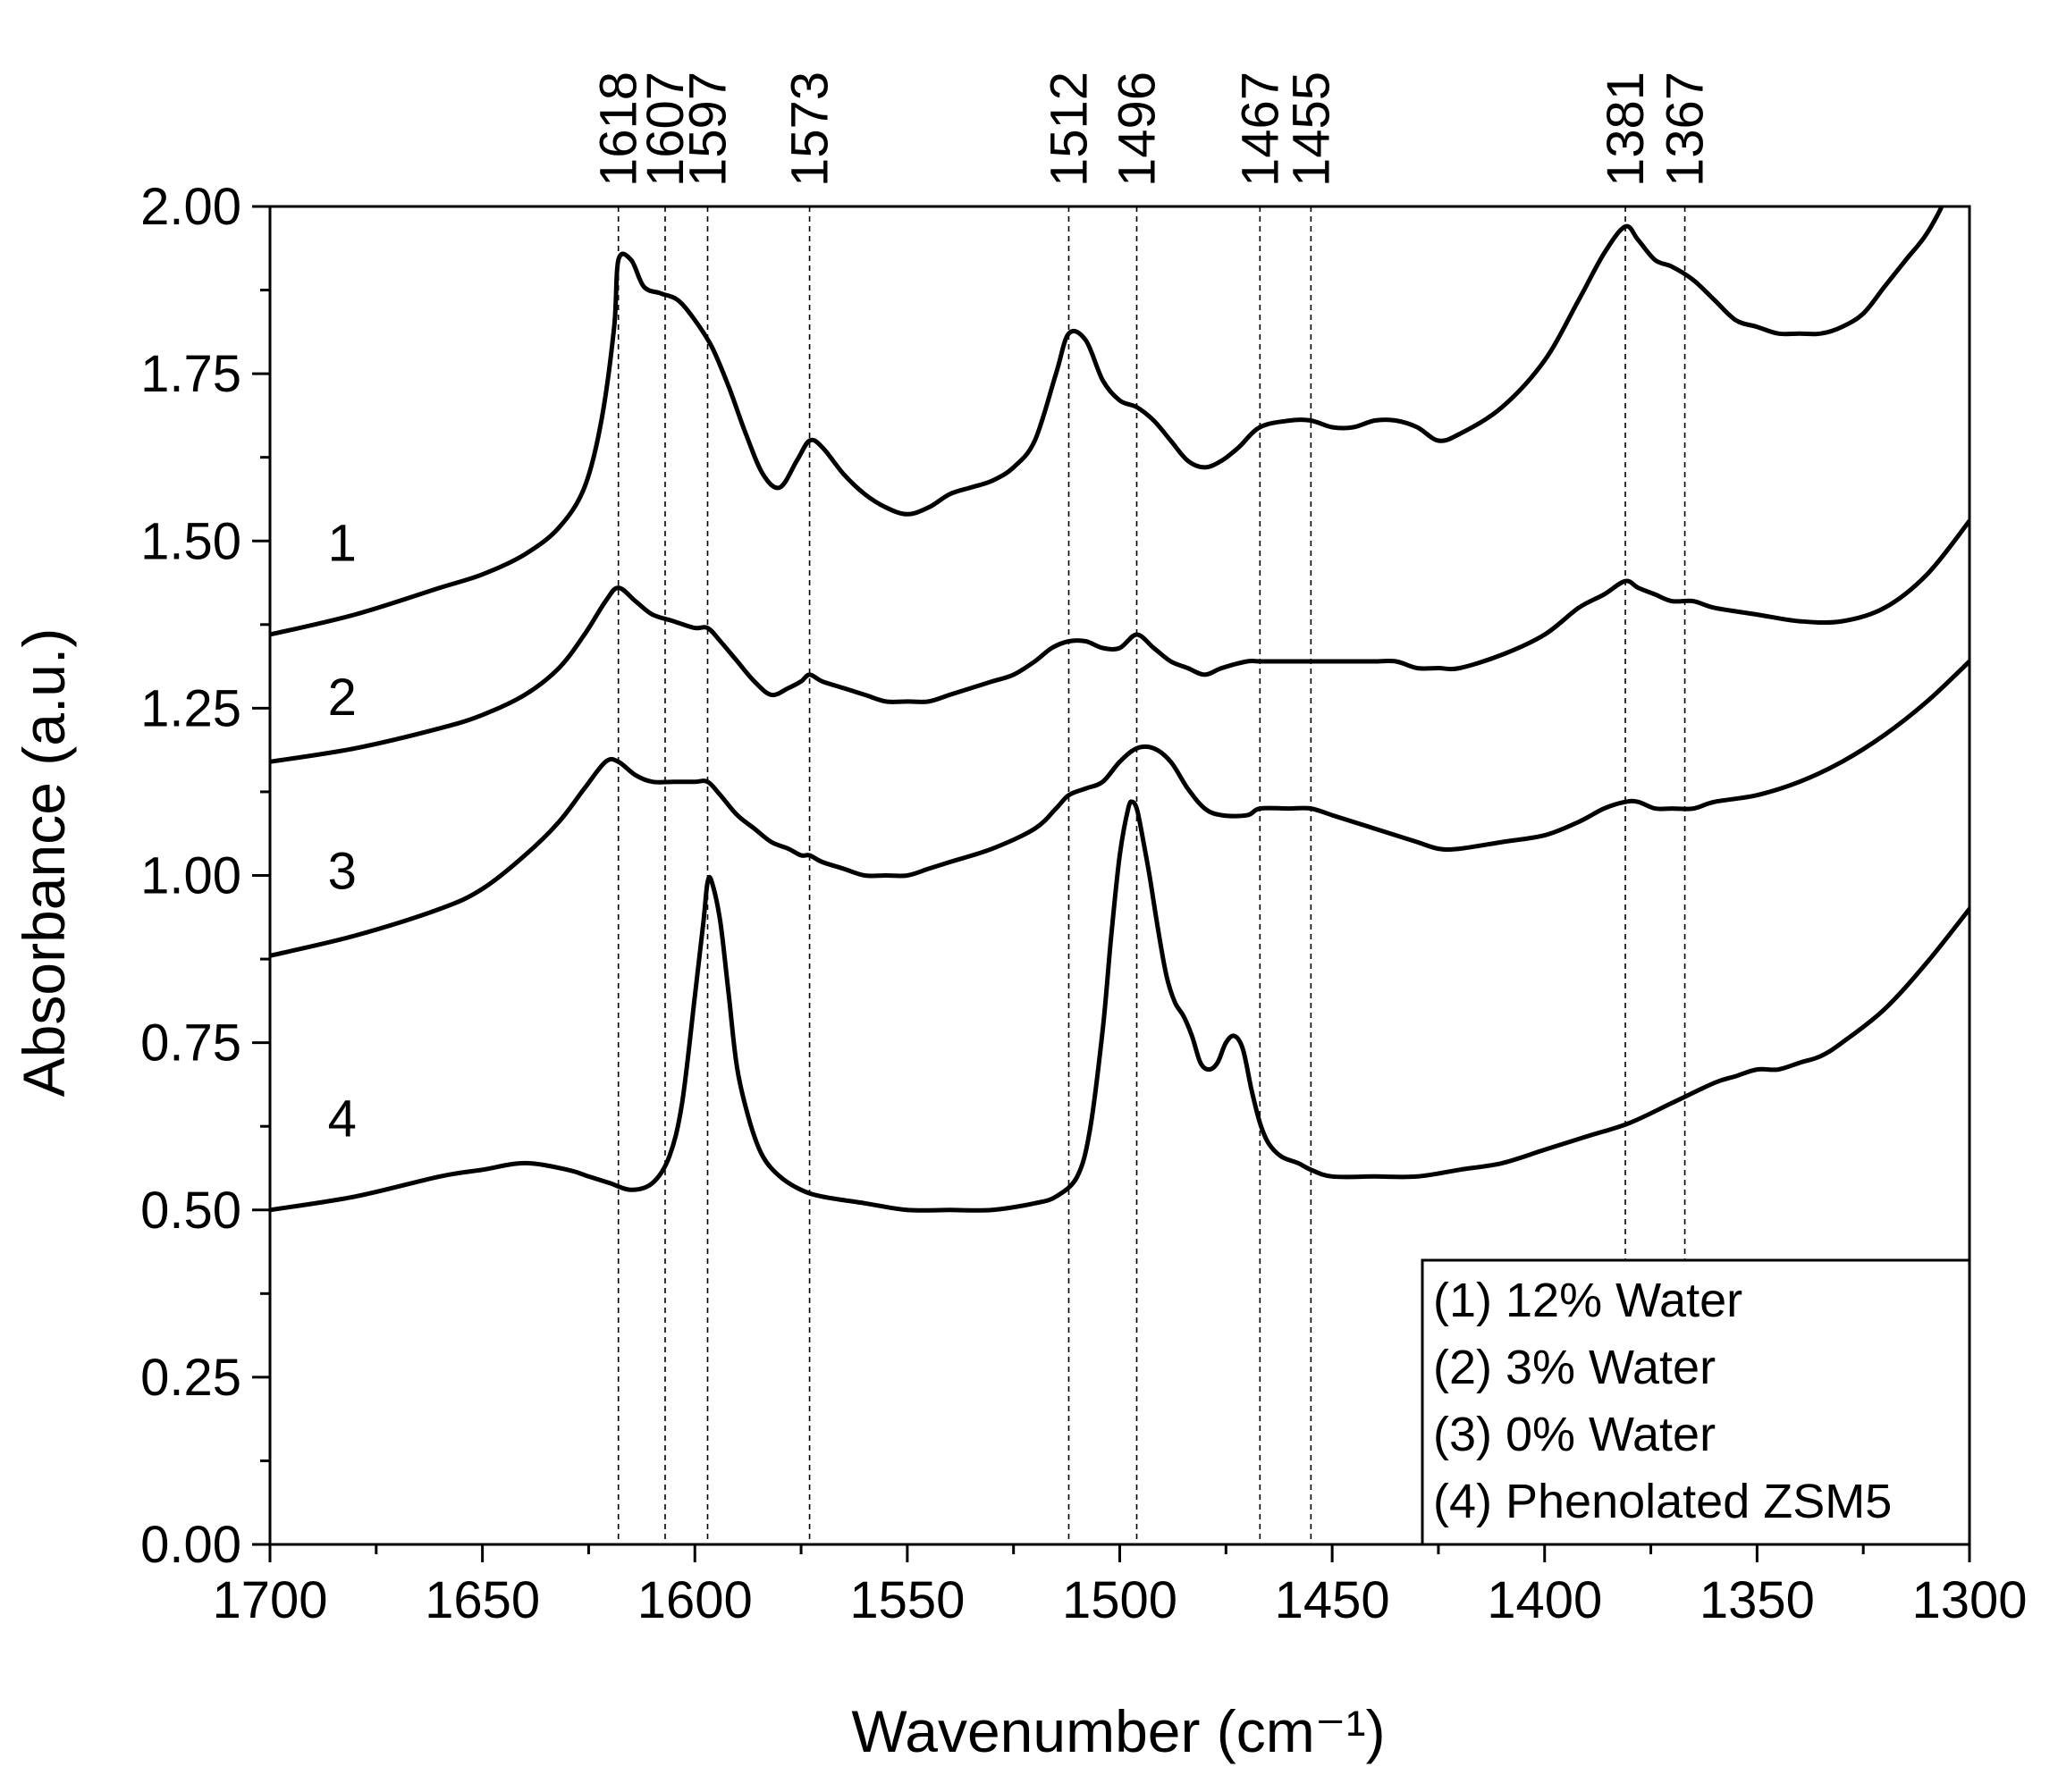 This screenshot has height=1792, width=2058. What do you see at coordinates (190, 1378) in the screenshot?
I see `y-tick-label: 0.25` at bounding box center [190, 1378].